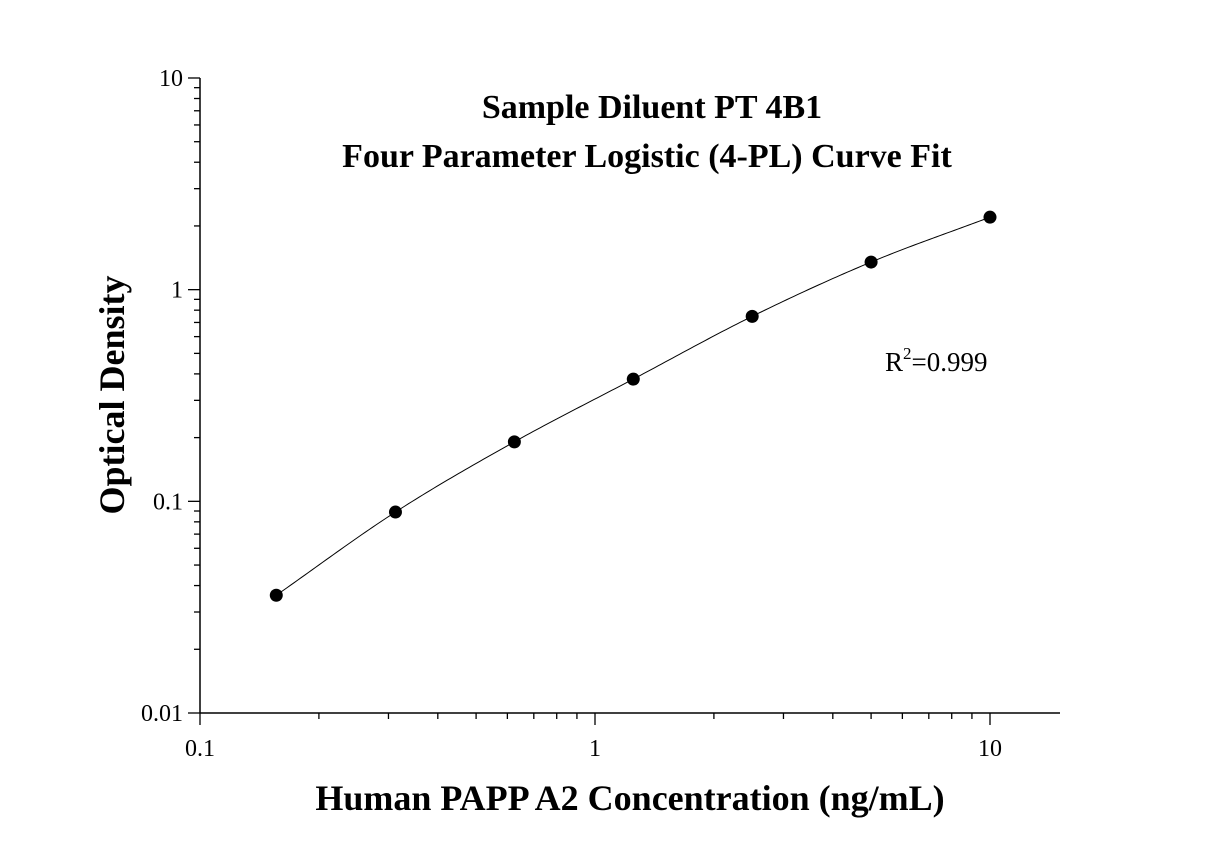 The width and height of the screenshot is (1228, 853). What do you see at coordinates (647, 156) in the screenshot?
I see `chart-subtitle: Four Parameter Logistic (4-PL) Curve Fit` at bounding box center [647, 156].